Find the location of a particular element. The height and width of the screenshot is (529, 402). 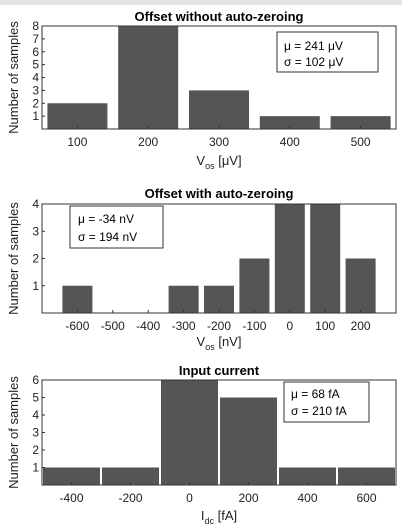

sigma-label: σ = 102 μV is located at coordinates (313, 62).